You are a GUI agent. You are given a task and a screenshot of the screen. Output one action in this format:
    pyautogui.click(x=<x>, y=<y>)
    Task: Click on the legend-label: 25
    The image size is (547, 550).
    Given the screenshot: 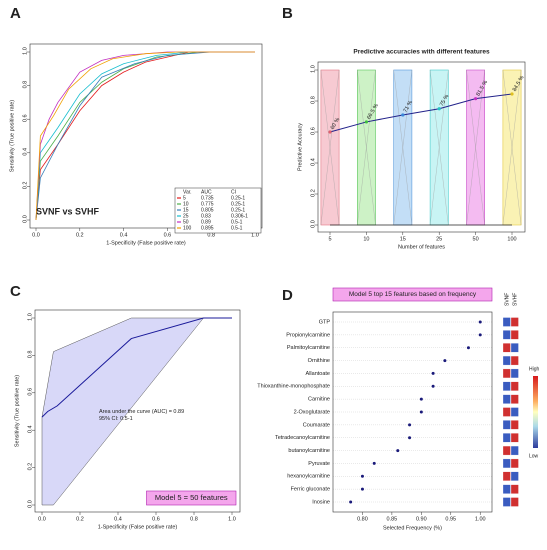 What is the action you would take?
    pyautogui.click(x=186, y=216)
    